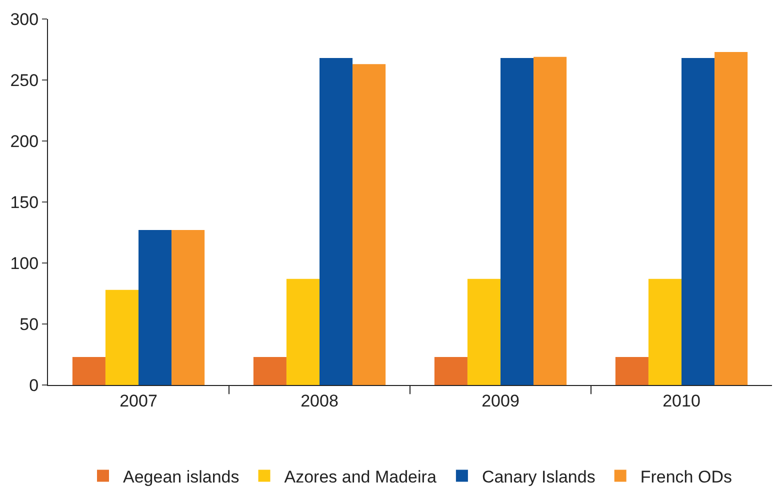 Image resolution: width=782 pixels, height=504 pixels. Describe the element at coordinates (29, 324) in the screenshot. I see `y-tick-label: 50` at that location.